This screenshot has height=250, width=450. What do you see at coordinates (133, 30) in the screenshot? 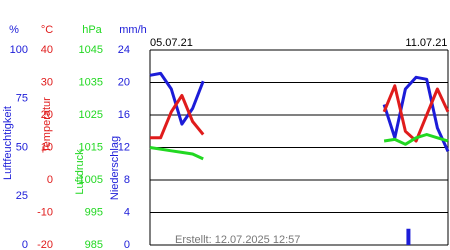
I see `axis-unit: mm/h` at bounding box center [133, 30].